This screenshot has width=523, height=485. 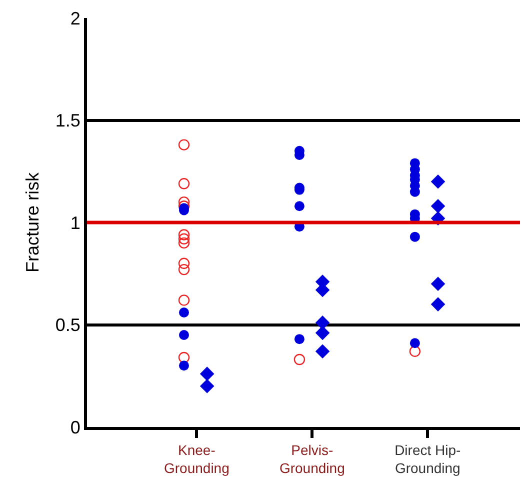 What do you see at coordinates (75, 222) in the screenshot?
I see `y-tick-label: 1` at bounding box center [75, 222].